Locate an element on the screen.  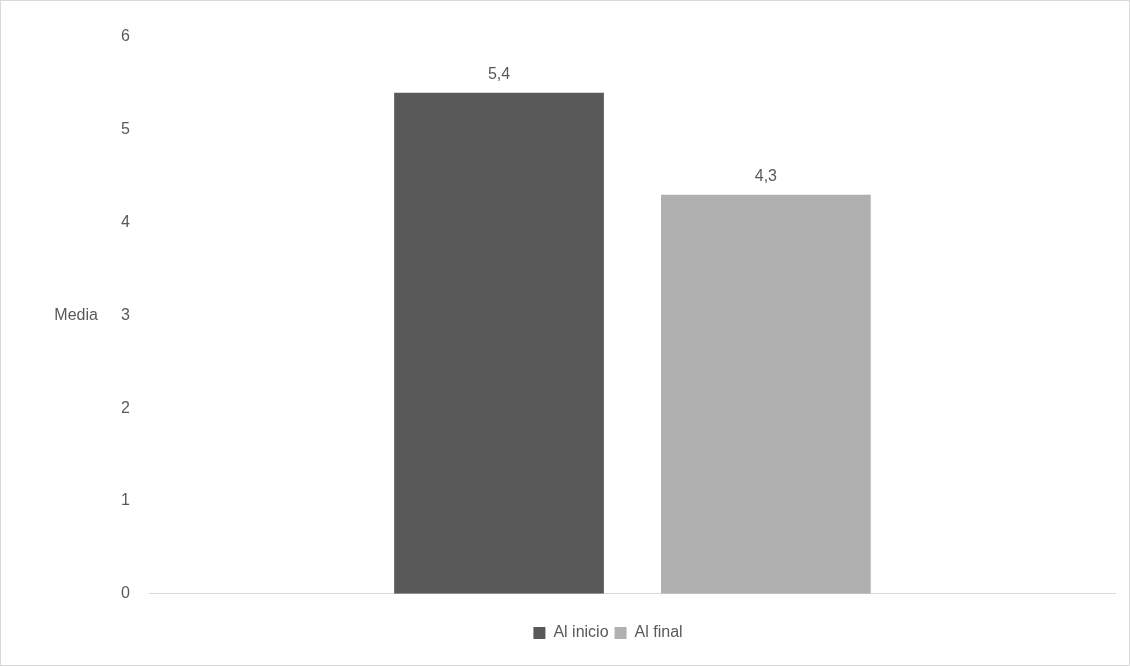
y-tick-label: 6 is located at coordinates (125, 36).